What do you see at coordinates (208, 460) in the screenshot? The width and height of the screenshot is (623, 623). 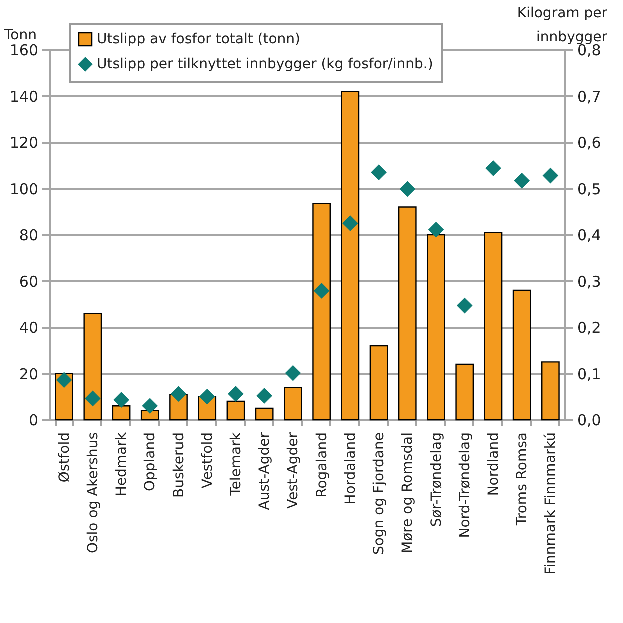 I see `x-tick-label: Vestfold` at bounding box center [208, 460].